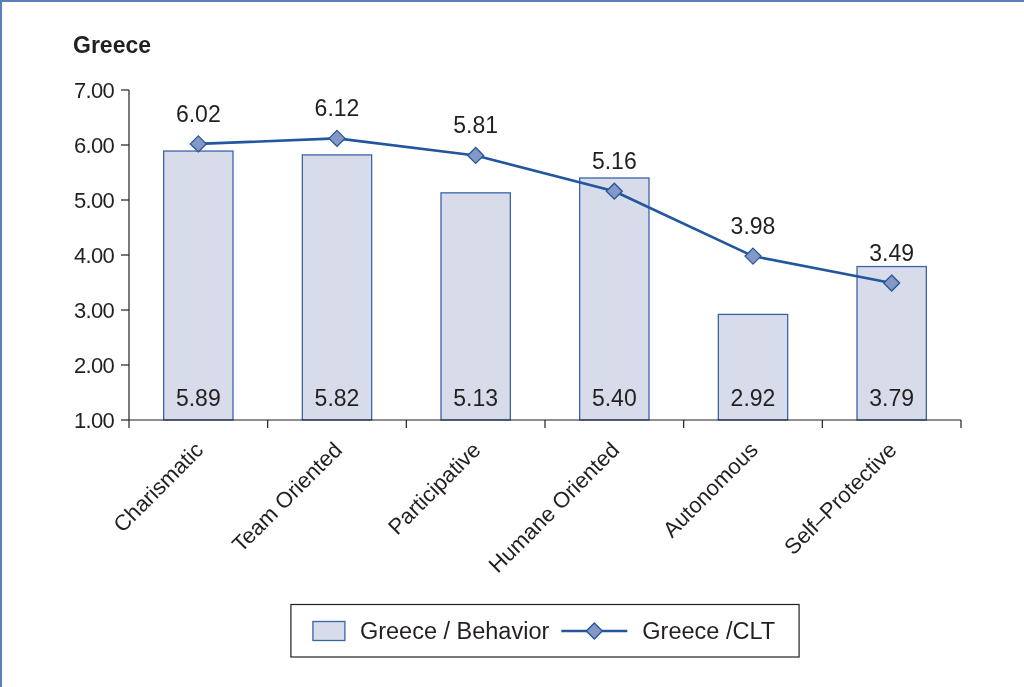 This screenshot has height=687, width=1024. What do you see at coordinates (94, 200) in the screenshot?
I see `y-tick-label: 5.00` at bounding box center [94, 200].